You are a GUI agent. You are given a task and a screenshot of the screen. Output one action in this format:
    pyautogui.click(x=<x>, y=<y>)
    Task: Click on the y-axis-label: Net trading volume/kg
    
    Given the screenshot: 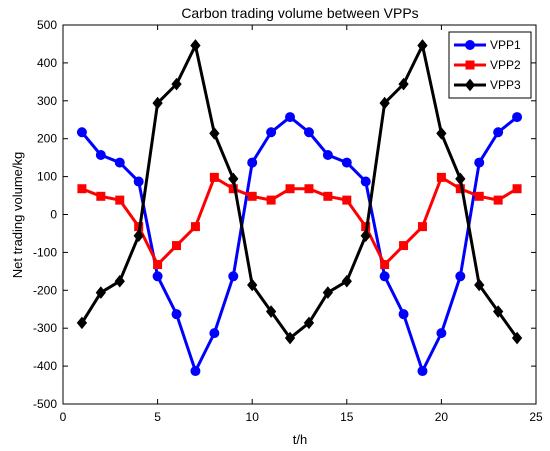 What is the action you would take?
    pyautogui.click(x=17, y=215)
    